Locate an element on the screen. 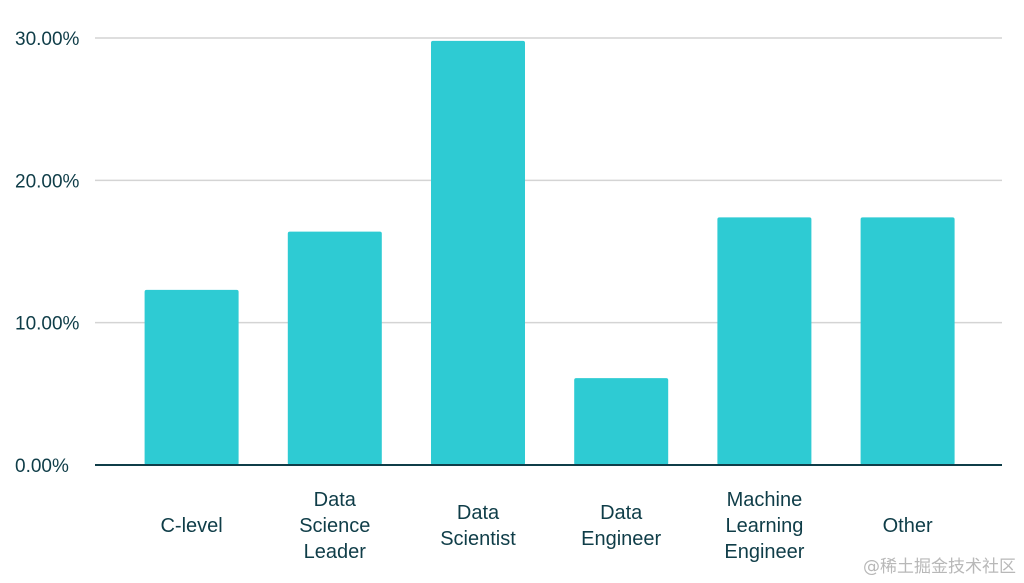 Image resolution: width=1024 pixels, height=583 pixels. x-category-label: Data Engineer is located at coordinates (621, 526).